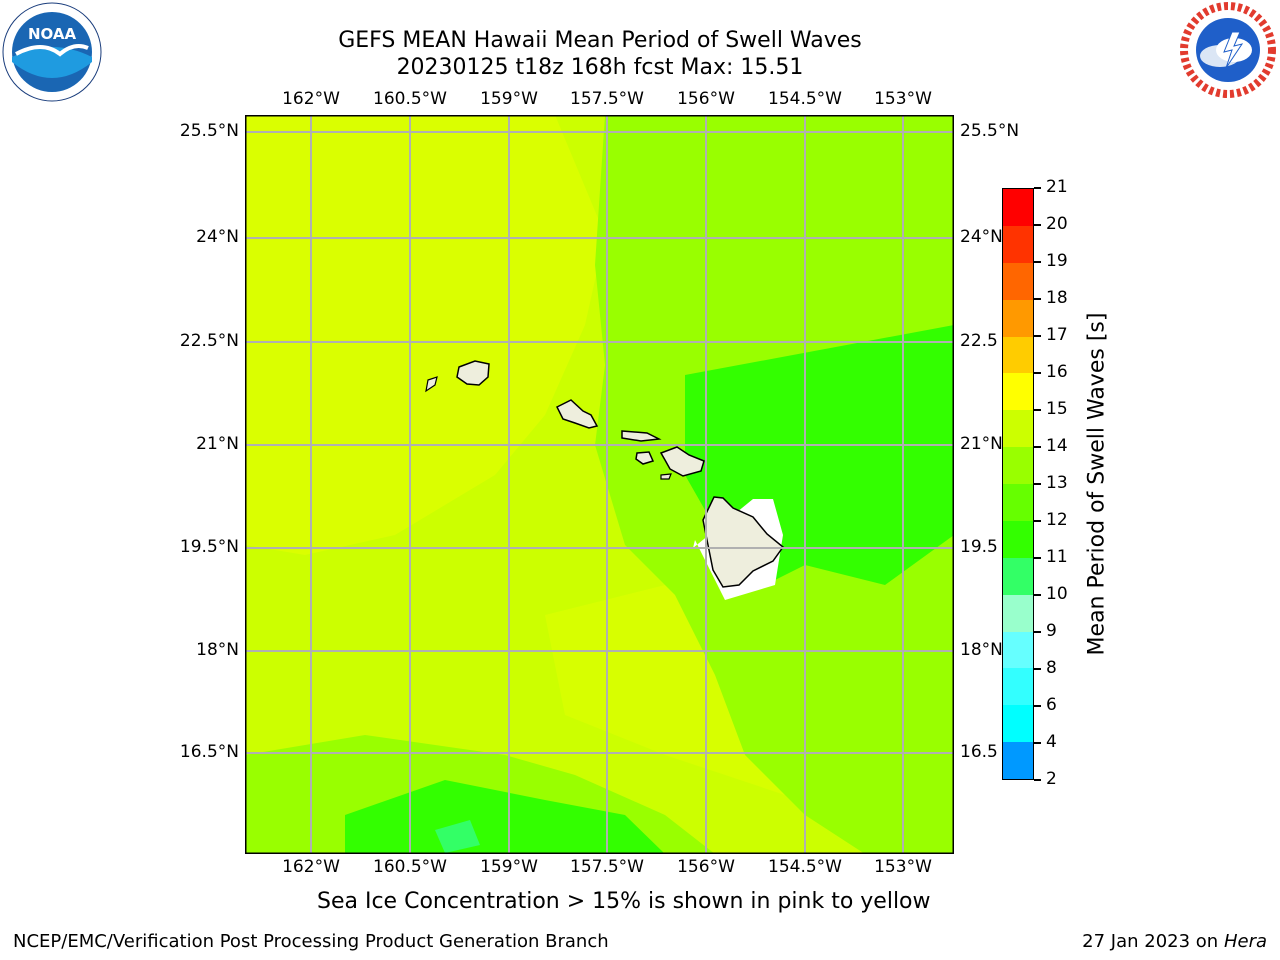 This screenshot has width=1280, height=960. What do you see at coordinates (410, 867) in the screenshot?
I see `lon-label-bottom: 160.5°W` at bounding box center [410, 867].